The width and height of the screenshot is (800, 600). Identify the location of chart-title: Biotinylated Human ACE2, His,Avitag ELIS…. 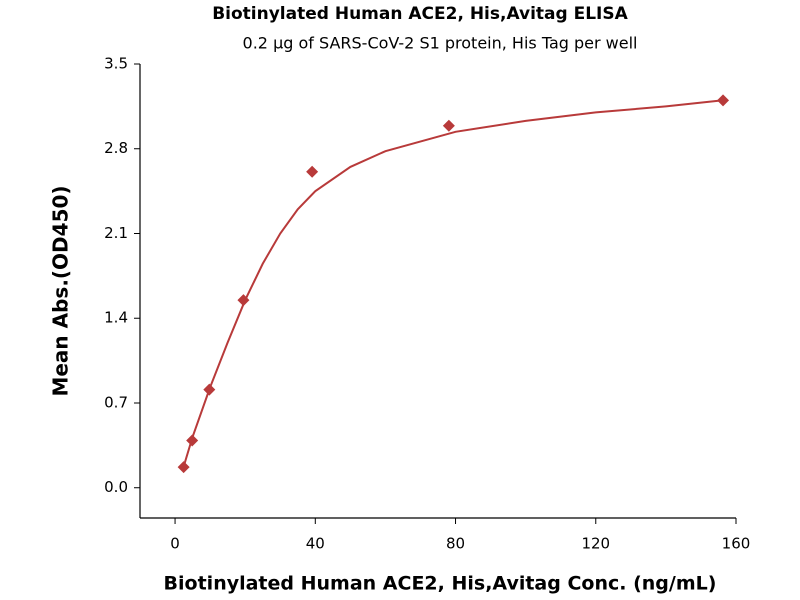
(420, 14).